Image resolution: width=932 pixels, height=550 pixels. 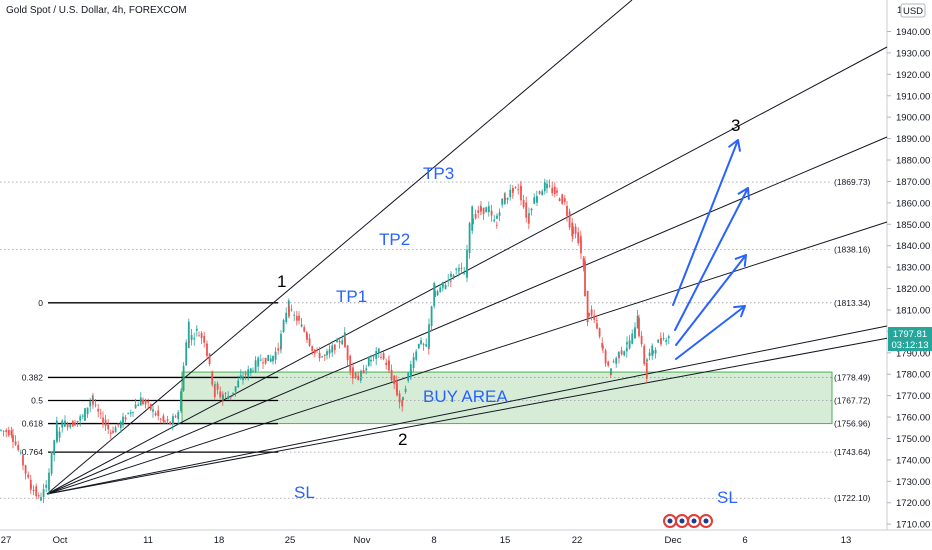 I want to click on sl-right-label: SL, so click(x=727, y=497).